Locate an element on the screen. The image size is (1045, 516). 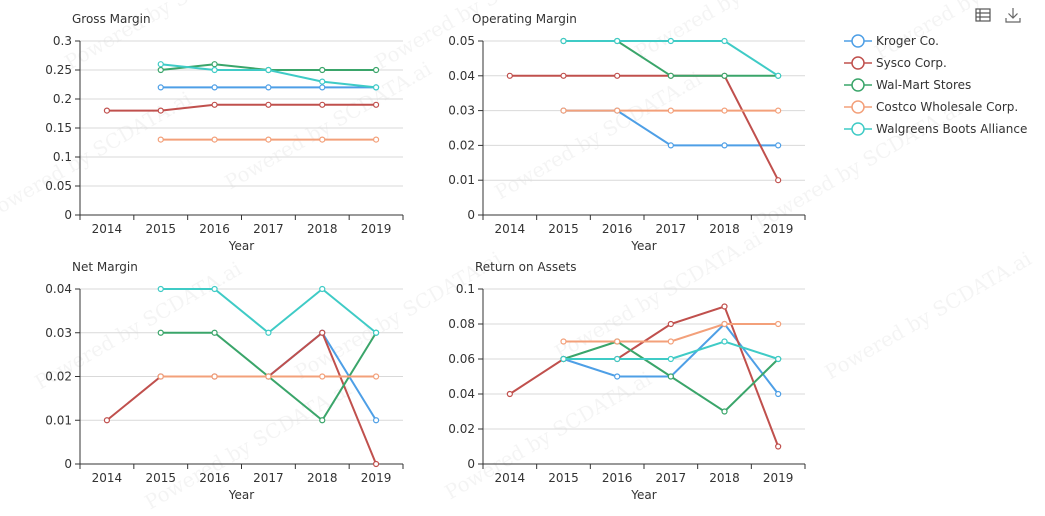
y-tick-label: 0.03 is located at coordinates (58, 333).